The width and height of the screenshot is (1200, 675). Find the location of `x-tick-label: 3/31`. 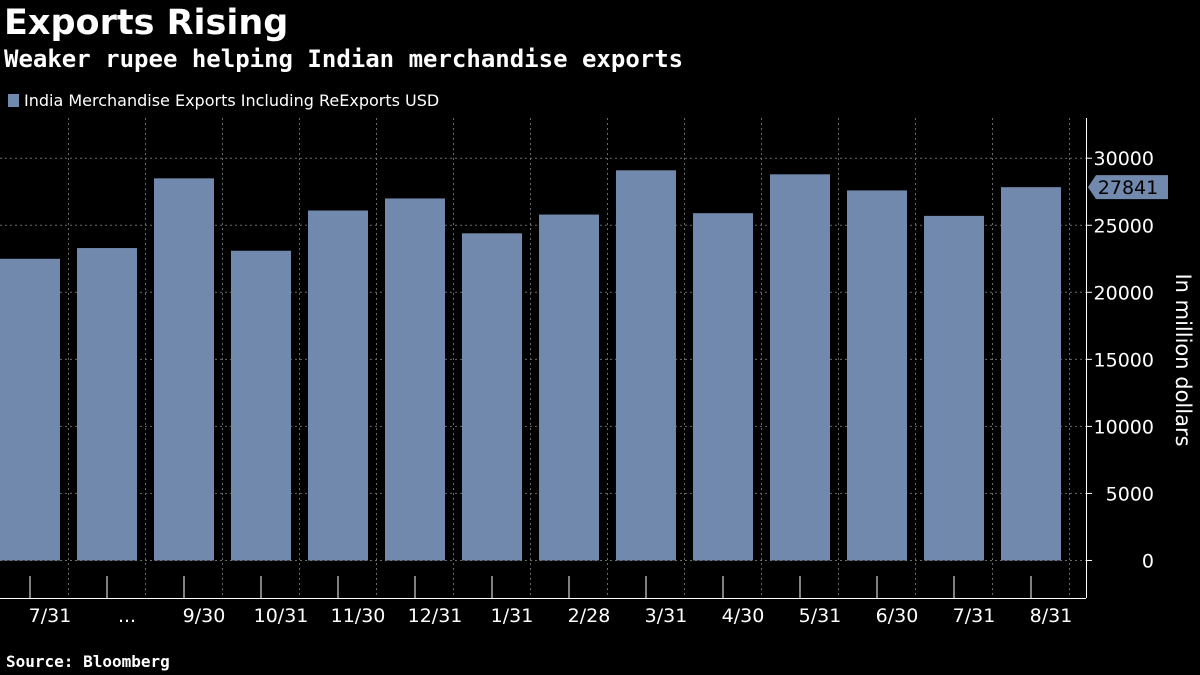

x-tick-label: 3/31 is located at coordinates (666, 616).